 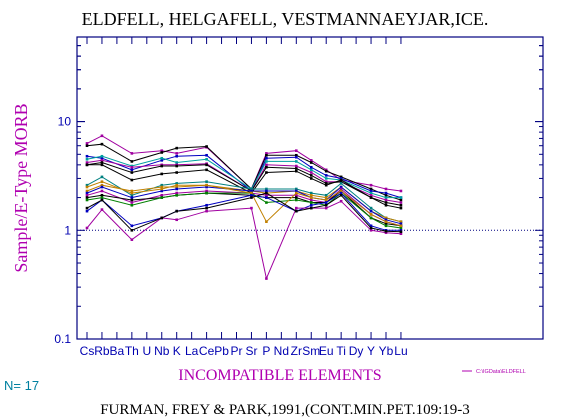 I want to click on x-tick-label: Sr, so click(x=251, y=351).